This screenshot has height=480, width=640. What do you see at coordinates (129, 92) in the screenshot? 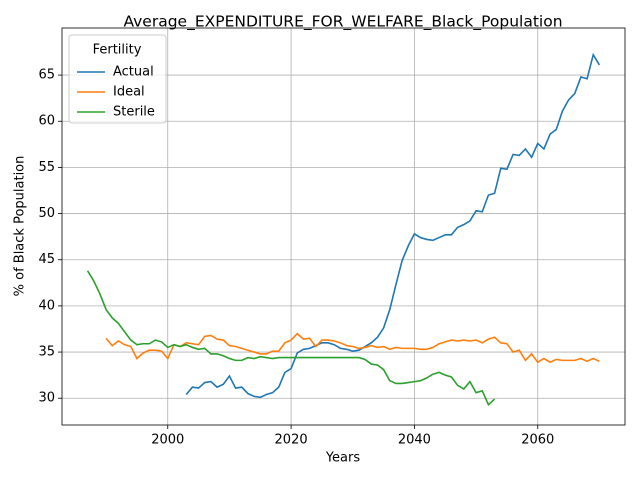
I see `legend-label: Ideal` at bounding box center [129, 92].